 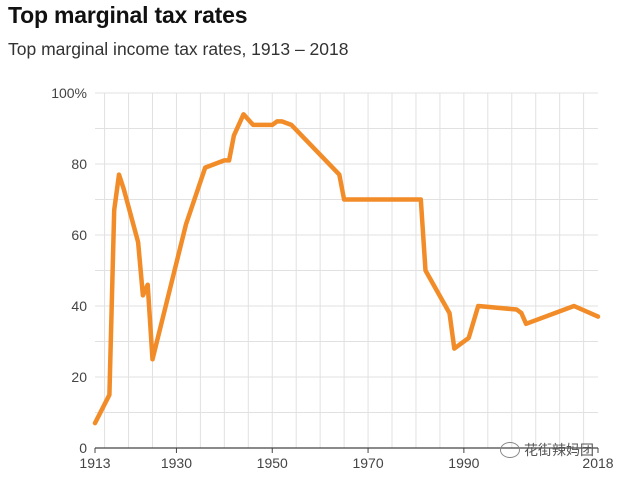 I want to click on x-tick-label: 1970, so click(x=367, y=463).